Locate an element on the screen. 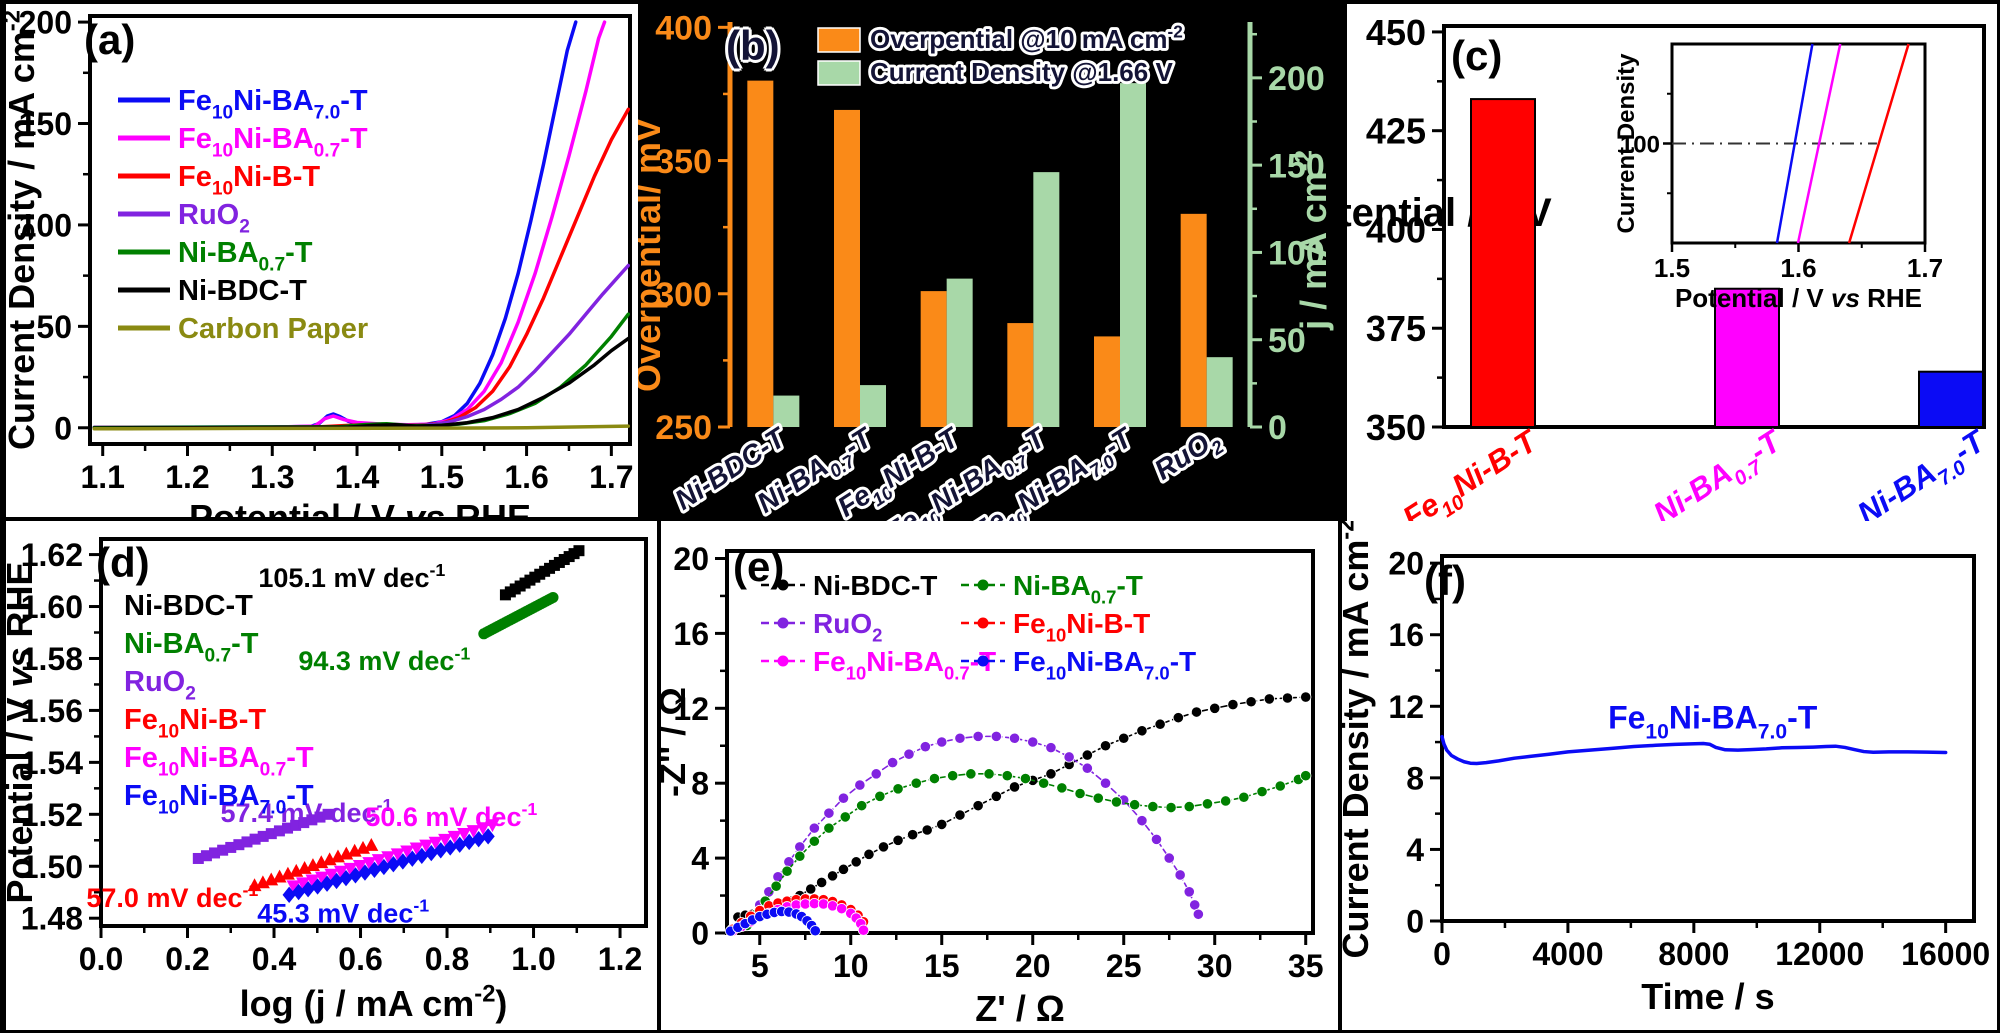 The image size is (2000, 1033). y-tick-label: 12 is located at coordinates (1406, 707).